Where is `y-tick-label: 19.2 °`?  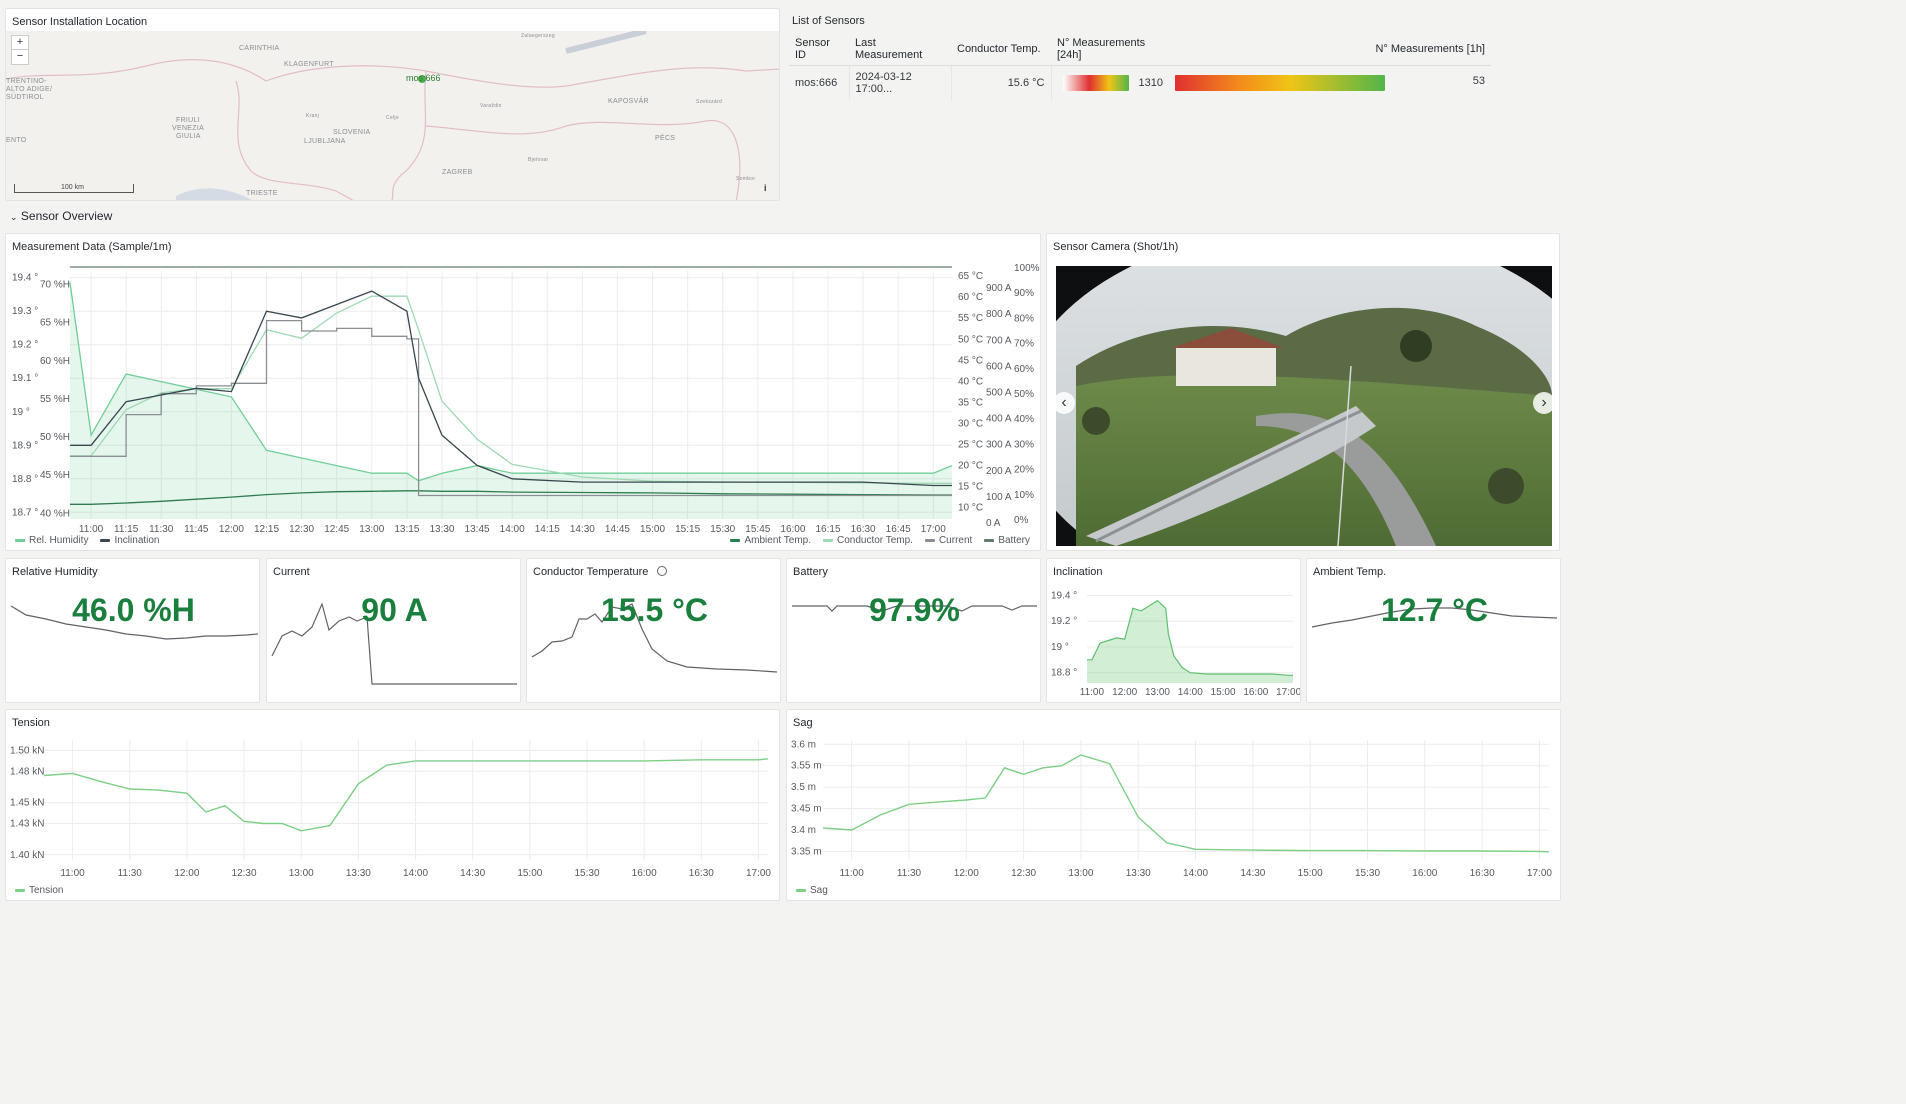 y-tick-label: 19.2 ° is located at coordinates (1064, 621).